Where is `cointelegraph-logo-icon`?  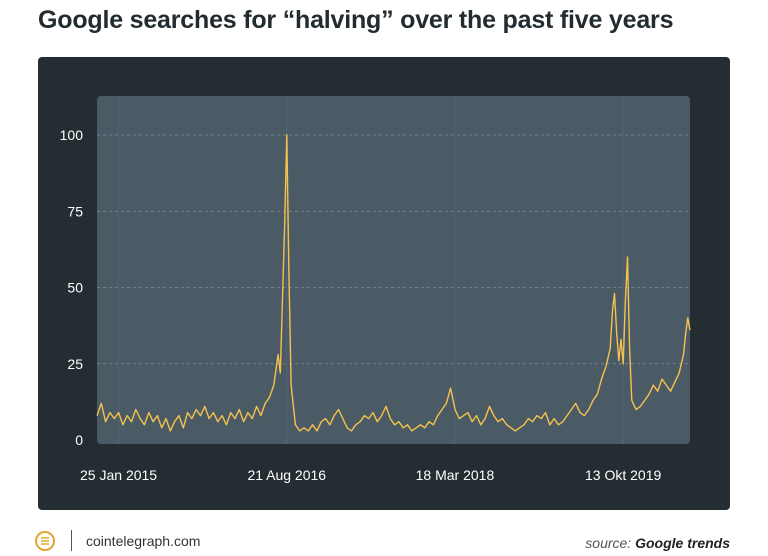
cointelegraph-logo-icon is located at coordinates (45, 541).